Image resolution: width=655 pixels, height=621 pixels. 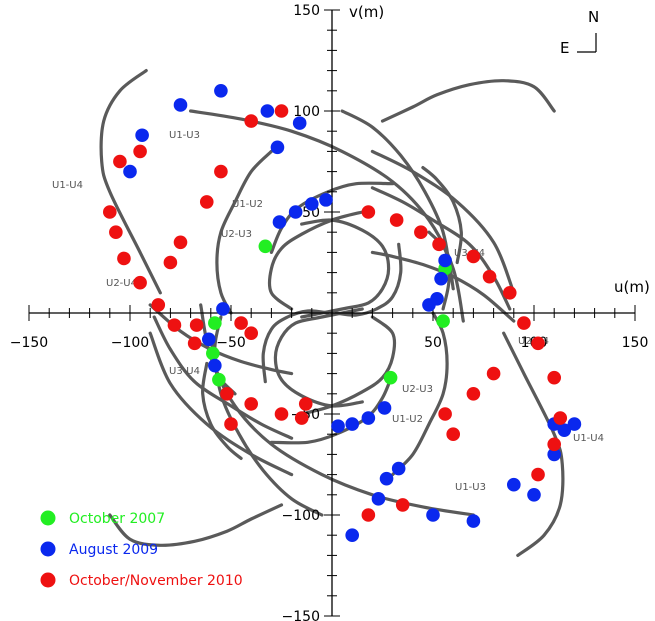 I want to click on baseline-label: U1-U4, so click(x=67, y=185).